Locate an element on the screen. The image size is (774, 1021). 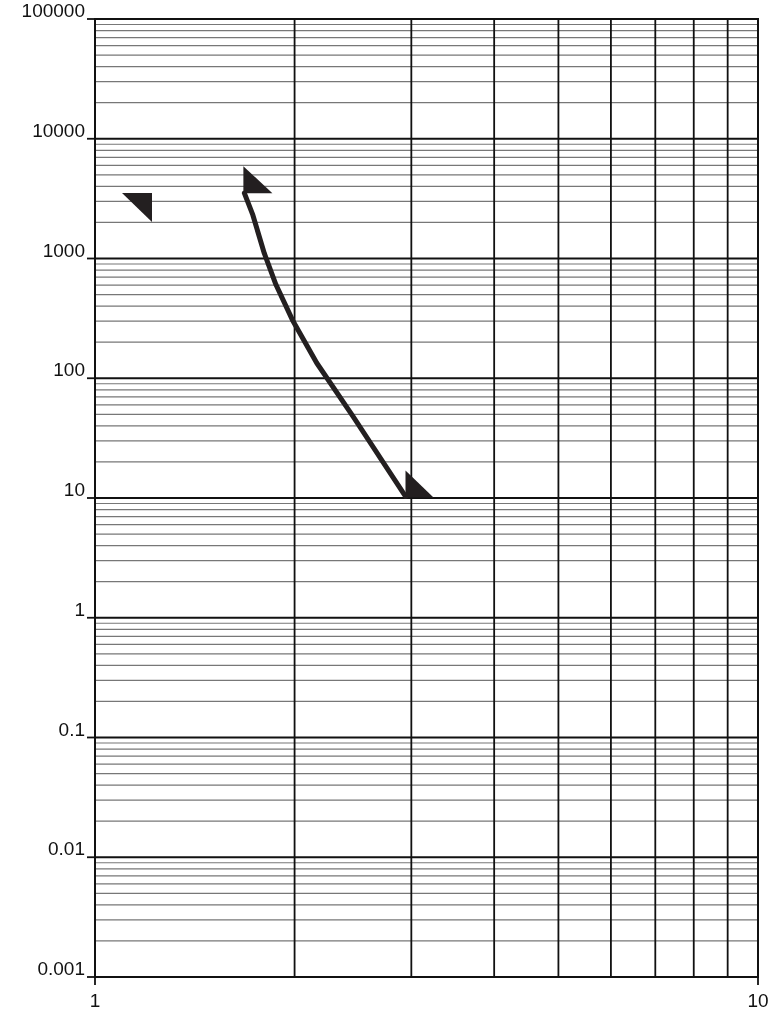
y-tick-label: 1 is located at coordinates (79, 609).